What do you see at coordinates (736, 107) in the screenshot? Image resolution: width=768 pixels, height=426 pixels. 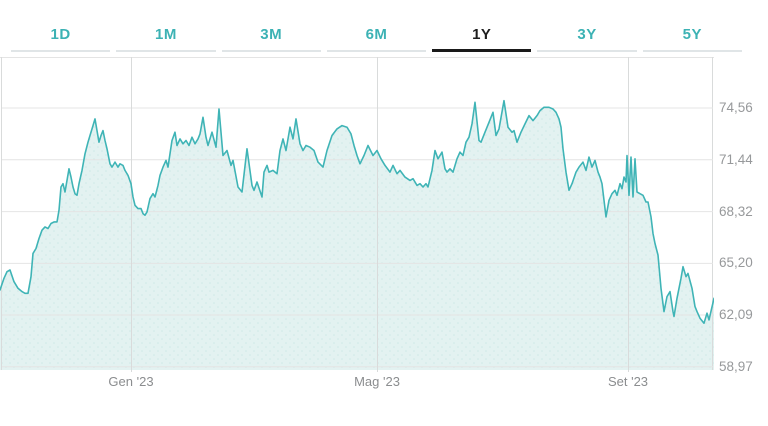 I see `y-axis-tick-label: 74,56` at bounding box center [736, 107].